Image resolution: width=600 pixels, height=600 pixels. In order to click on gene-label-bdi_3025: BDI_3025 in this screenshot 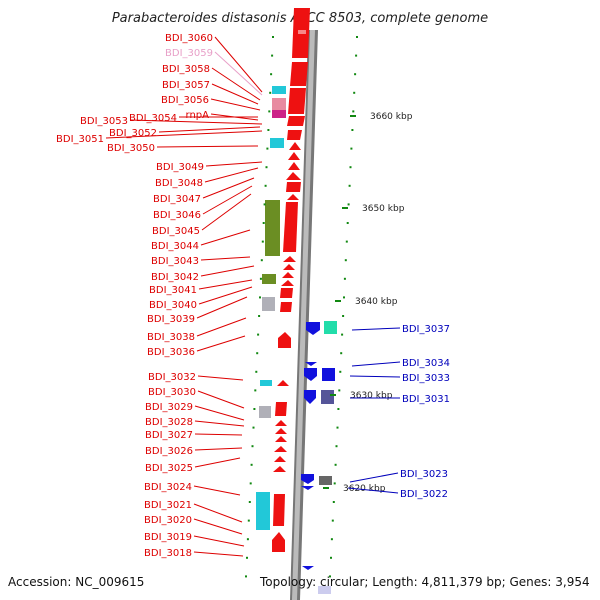, I will do `click(193, 465)`.